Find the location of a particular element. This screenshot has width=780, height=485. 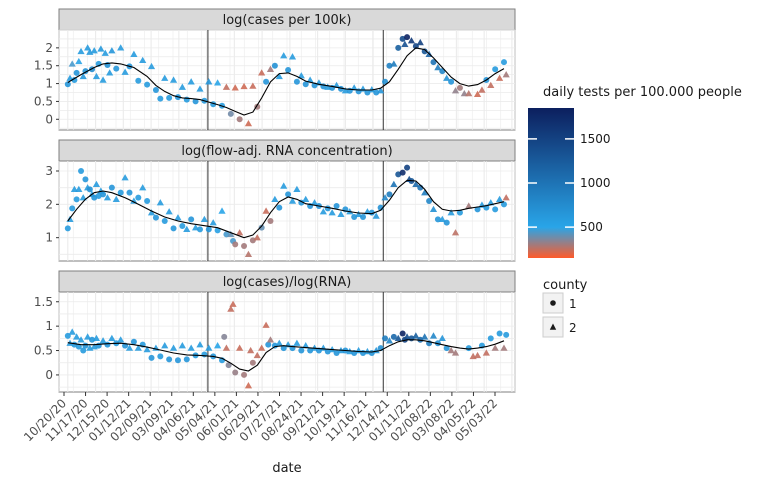

legend-triangle-marker is located at coordinates (553, 326).